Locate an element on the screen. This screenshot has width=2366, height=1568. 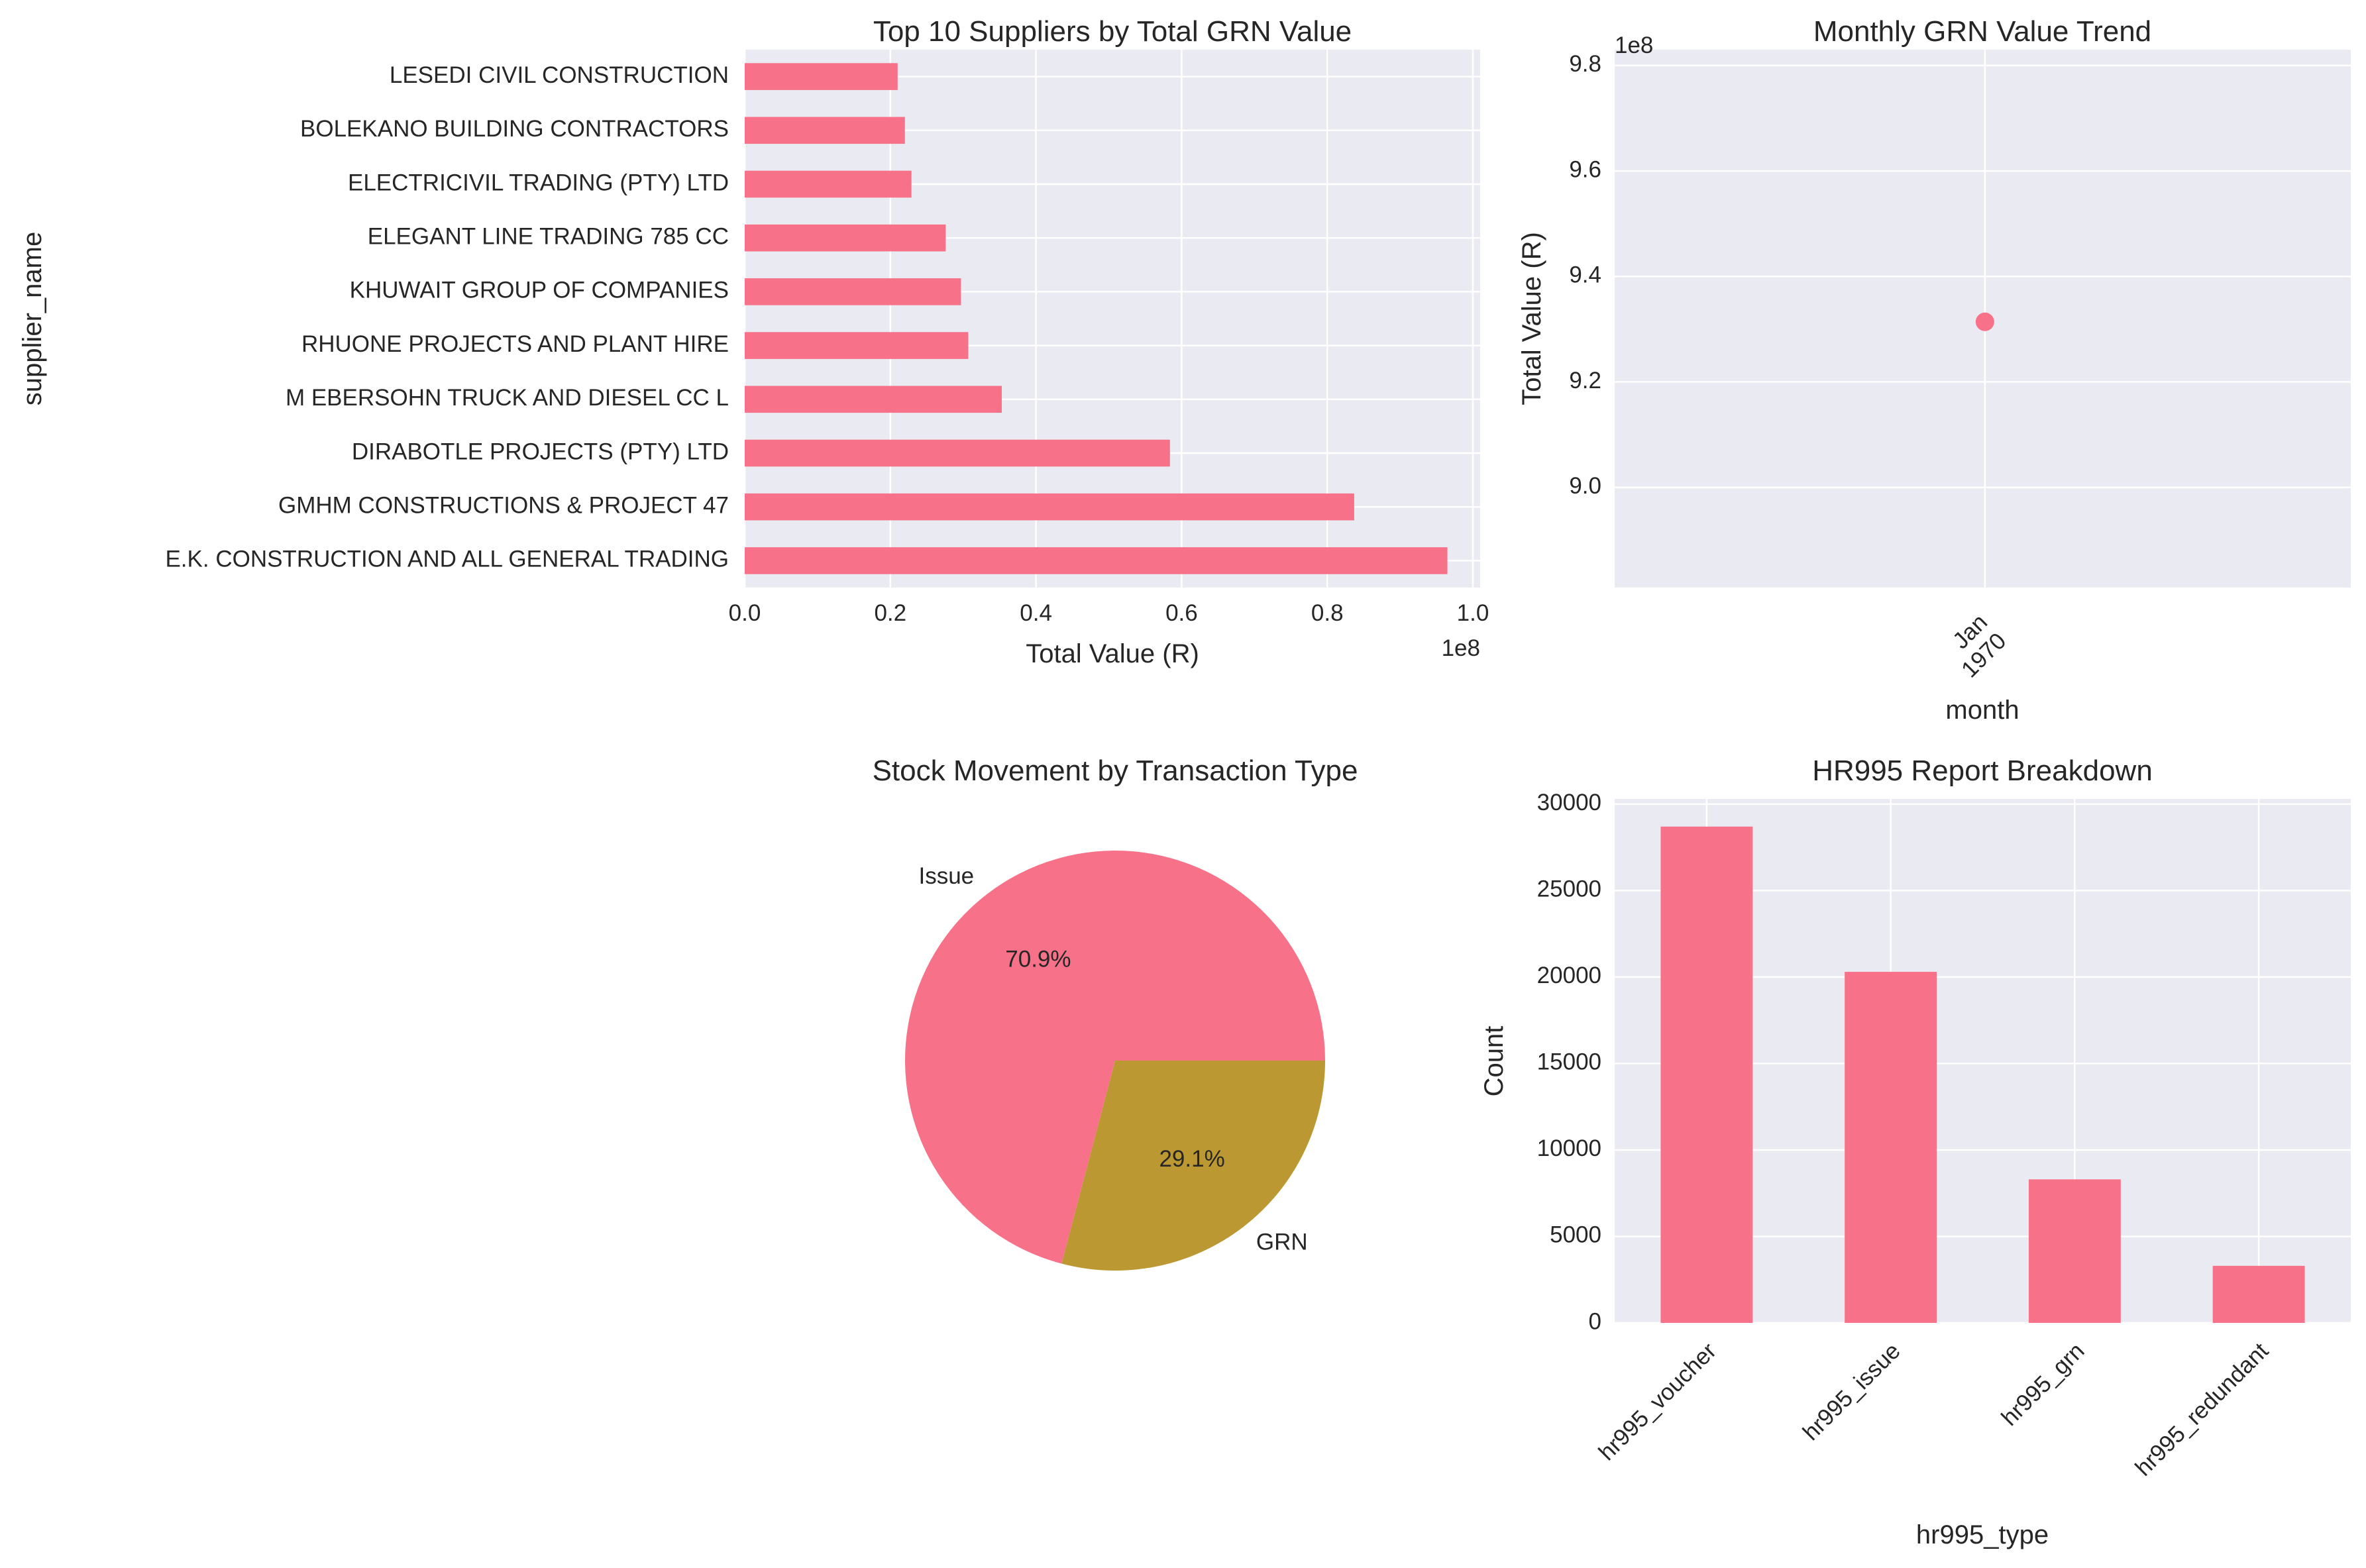
y-tick-label: 9.4 is located at coordinates (1585, 275).